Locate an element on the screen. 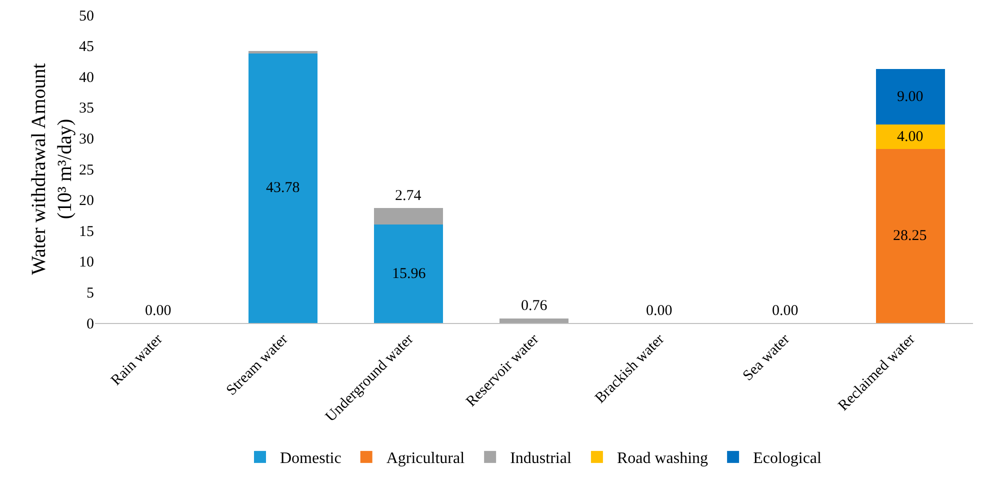 The image size is (993, 486). y-tick-label: 20 is located at coordinates (86, 201).